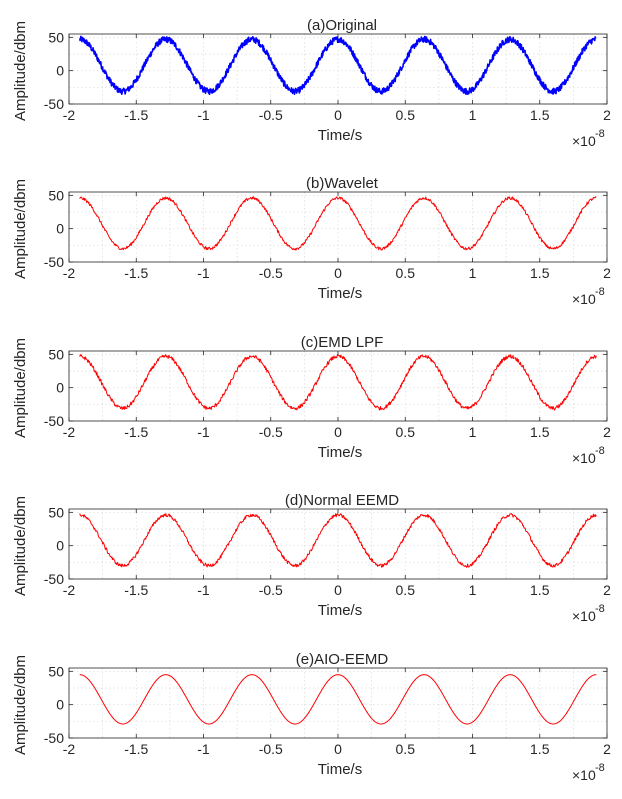 The height and width of the screenshot is (799, 622). Describe the element at coordinates (342, 342) in the screenshot. I see `chart-title: (c)EMD LPF` at that location.